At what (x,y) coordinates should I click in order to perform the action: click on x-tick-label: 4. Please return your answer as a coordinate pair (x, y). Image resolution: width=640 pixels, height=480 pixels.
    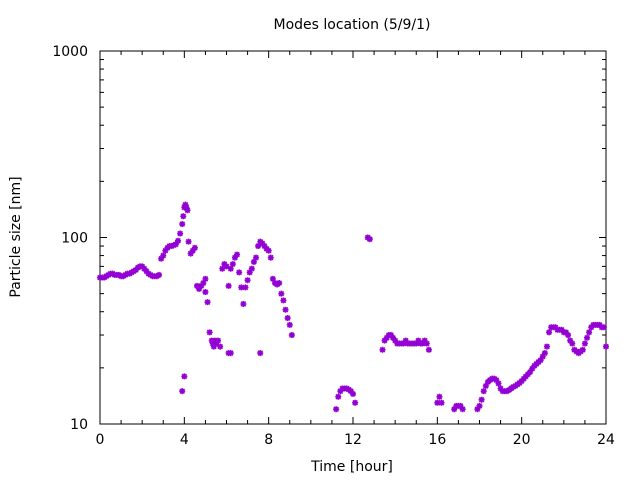
    Looking at the image, I should click on (184, 440).